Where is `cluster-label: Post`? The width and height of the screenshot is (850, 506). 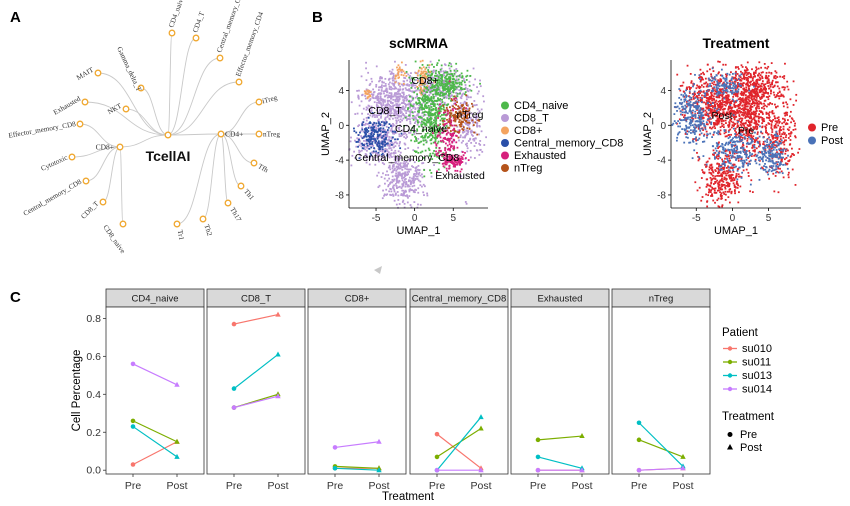 cluster-label: Post is located at coordinates (721, 116).